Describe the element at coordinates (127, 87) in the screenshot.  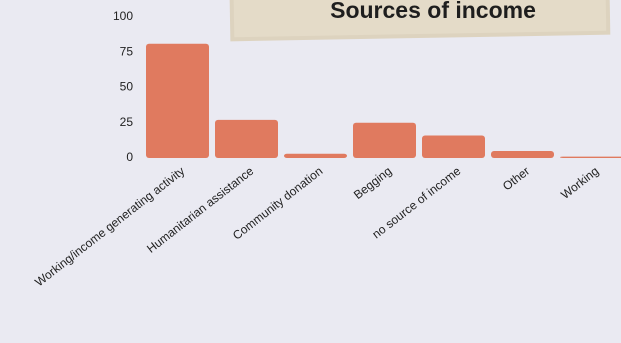
I see `y-tick-label: 50` at that location.